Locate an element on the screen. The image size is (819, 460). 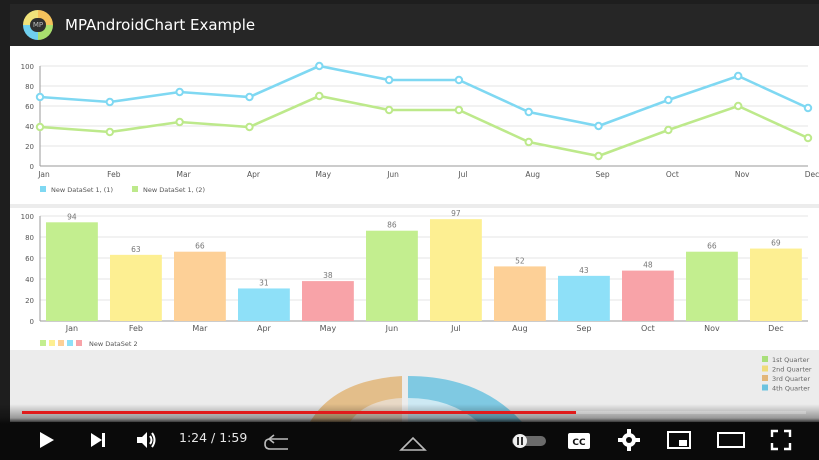
miniplayer-icon is located at coordinates (679, 440).